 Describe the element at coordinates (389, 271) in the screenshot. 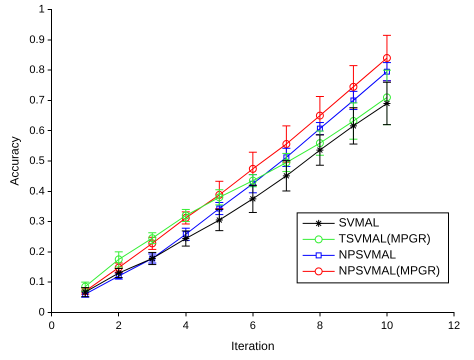

I see `legend-label: NPSVMAL(MPGR)` at that location.